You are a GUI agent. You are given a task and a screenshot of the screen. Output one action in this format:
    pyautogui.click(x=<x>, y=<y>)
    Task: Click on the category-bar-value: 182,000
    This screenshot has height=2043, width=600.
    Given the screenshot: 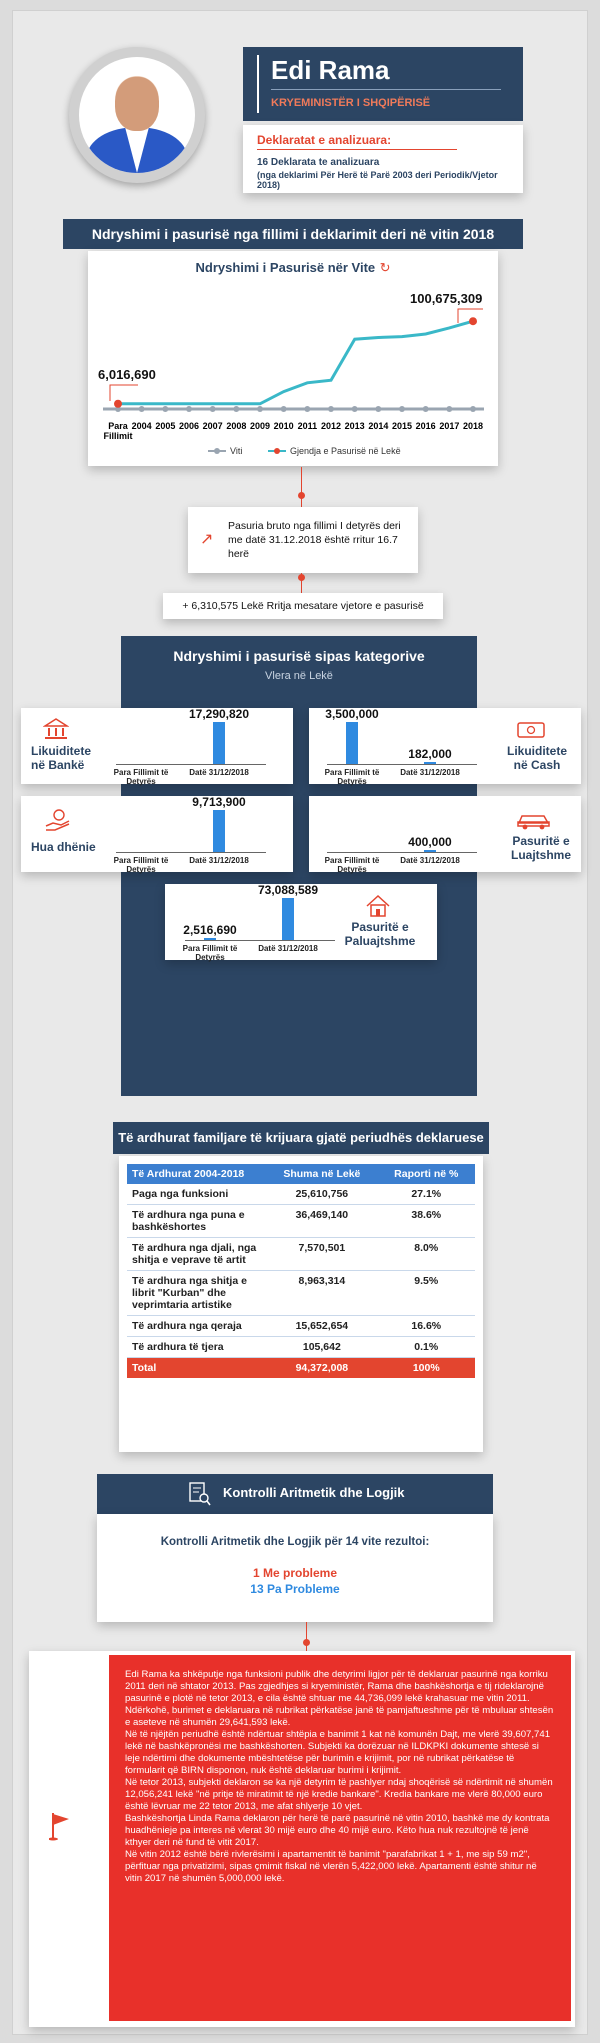 What is the action you would take?
    pyautogui.click(x=430, y=754)
    